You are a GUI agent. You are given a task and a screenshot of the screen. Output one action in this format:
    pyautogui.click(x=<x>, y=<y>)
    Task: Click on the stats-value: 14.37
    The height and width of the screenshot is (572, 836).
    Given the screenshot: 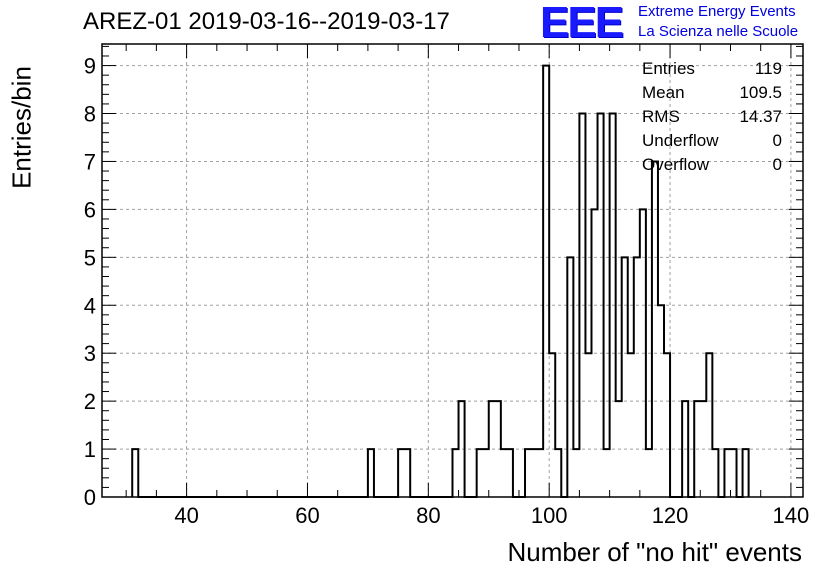 What is the action you would take?
    pyautogui.click(x=760, y=116)
    